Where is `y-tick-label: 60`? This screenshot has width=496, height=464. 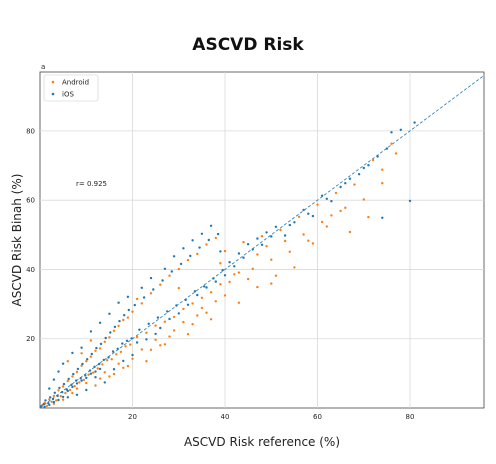
y-tick-label: 60 is located at coordinates (30, 201).